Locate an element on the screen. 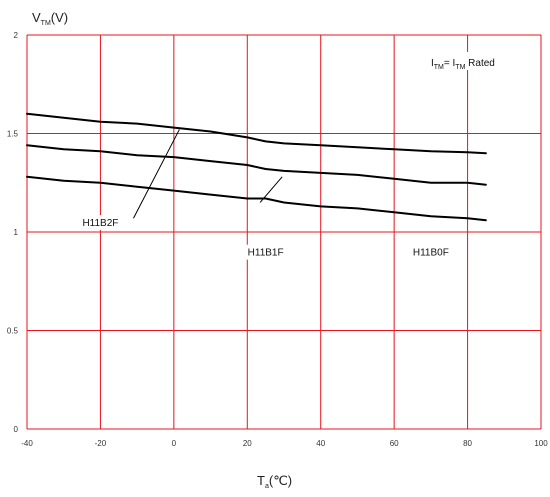 The width and height of the screenshot is (550, 497). series-label-h11b0f: H11B0F is located at coordinates (431, 253).